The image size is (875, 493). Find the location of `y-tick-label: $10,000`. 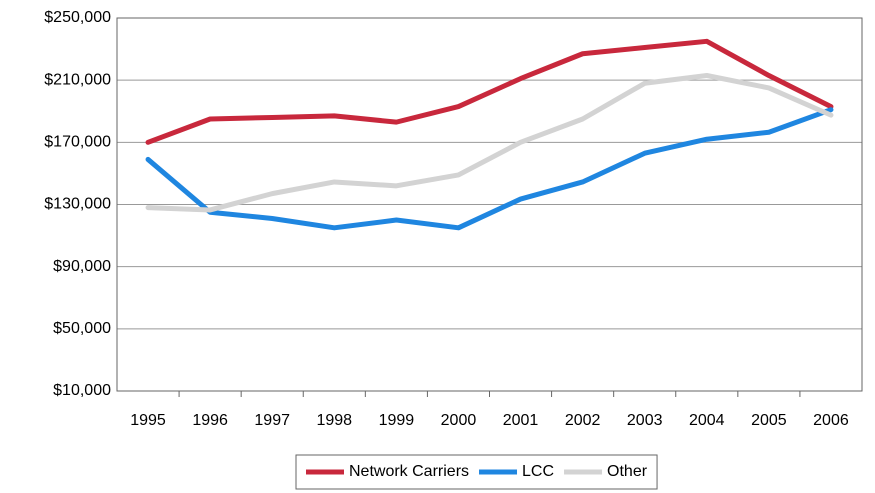

y-tick-label: $10,000 is located at coordinates (82, 390).